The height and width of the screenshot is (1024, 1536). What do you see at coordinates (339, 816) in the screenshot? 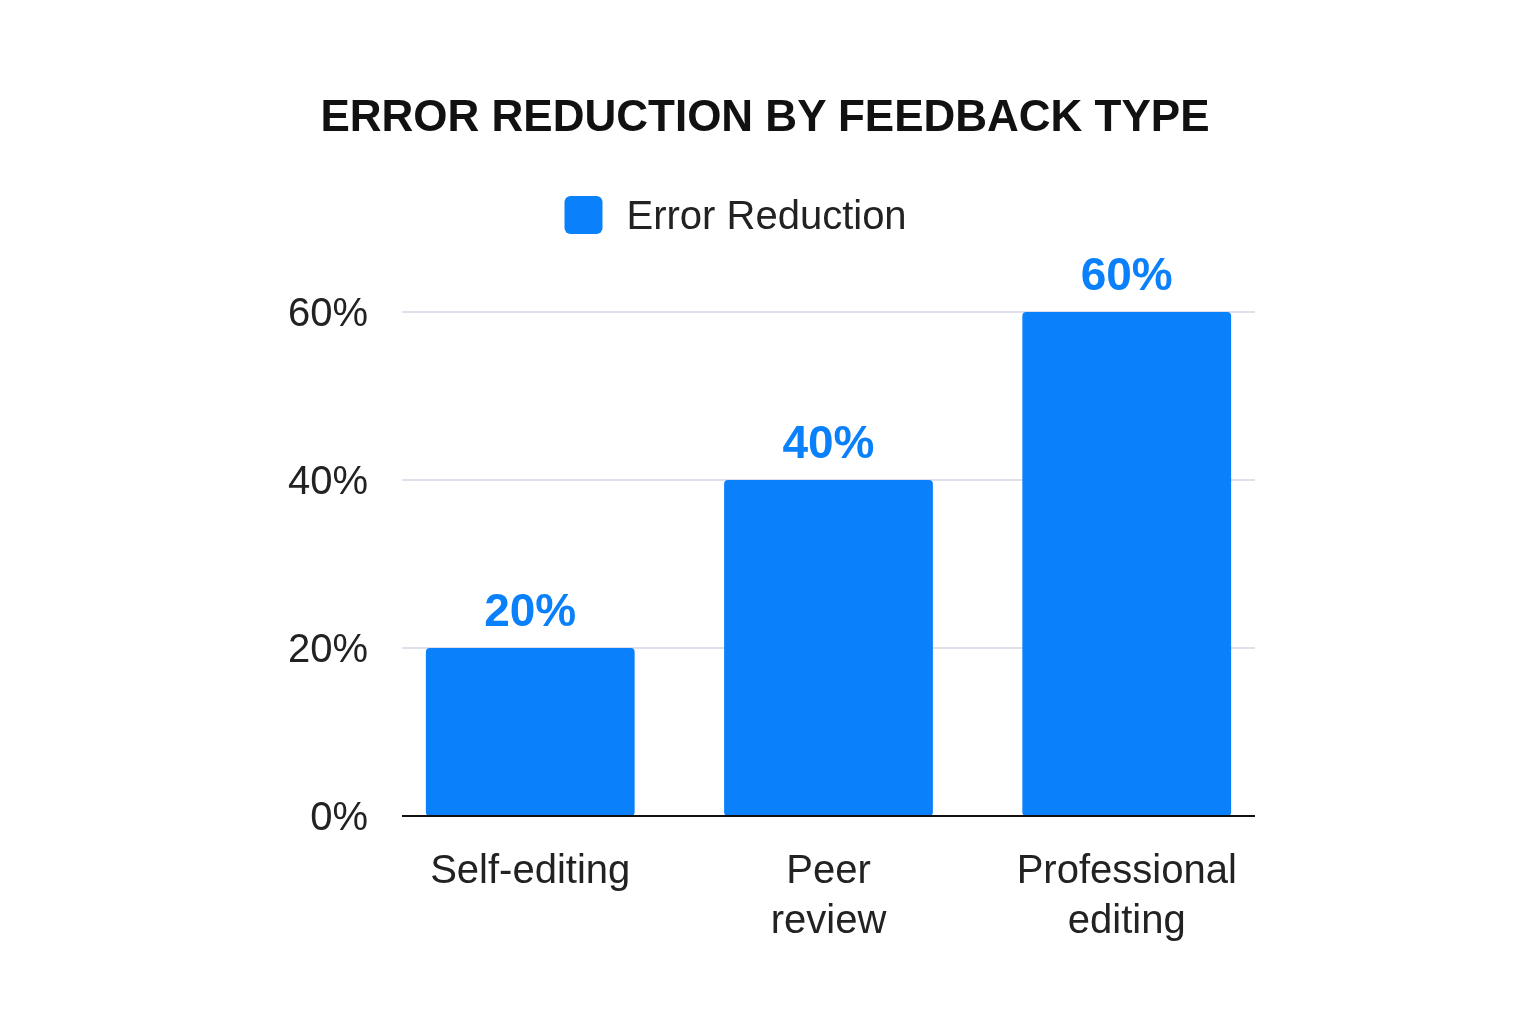
I see `y-tick-label: 0%` at bounding box center [339, 816].